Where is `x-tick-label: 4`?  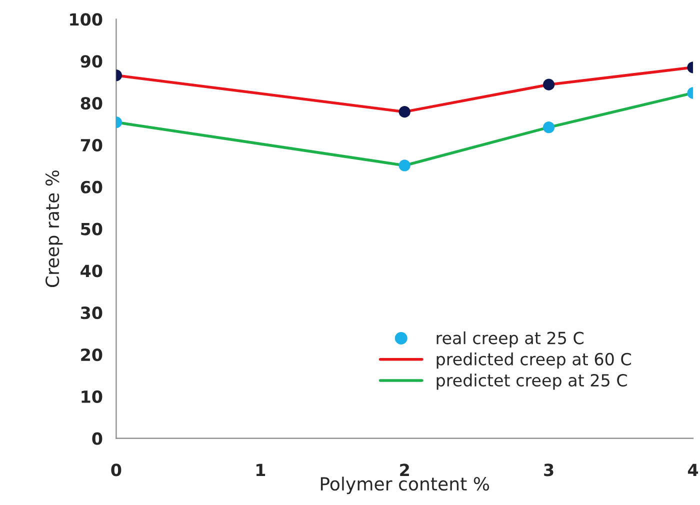
x-tick-label: 4 is located at coordinates (693, 470).